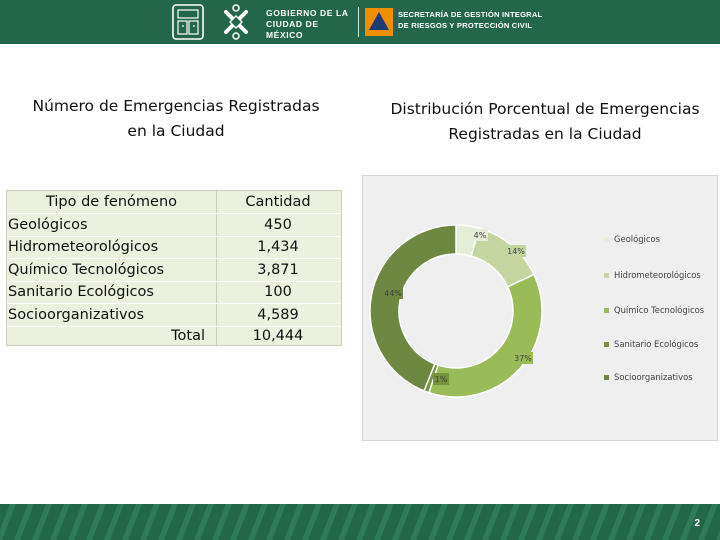 The height and width of the screenshot is (540, 720). I want to click on legend-item: Químico Tecnológicos, so click(654, 310).